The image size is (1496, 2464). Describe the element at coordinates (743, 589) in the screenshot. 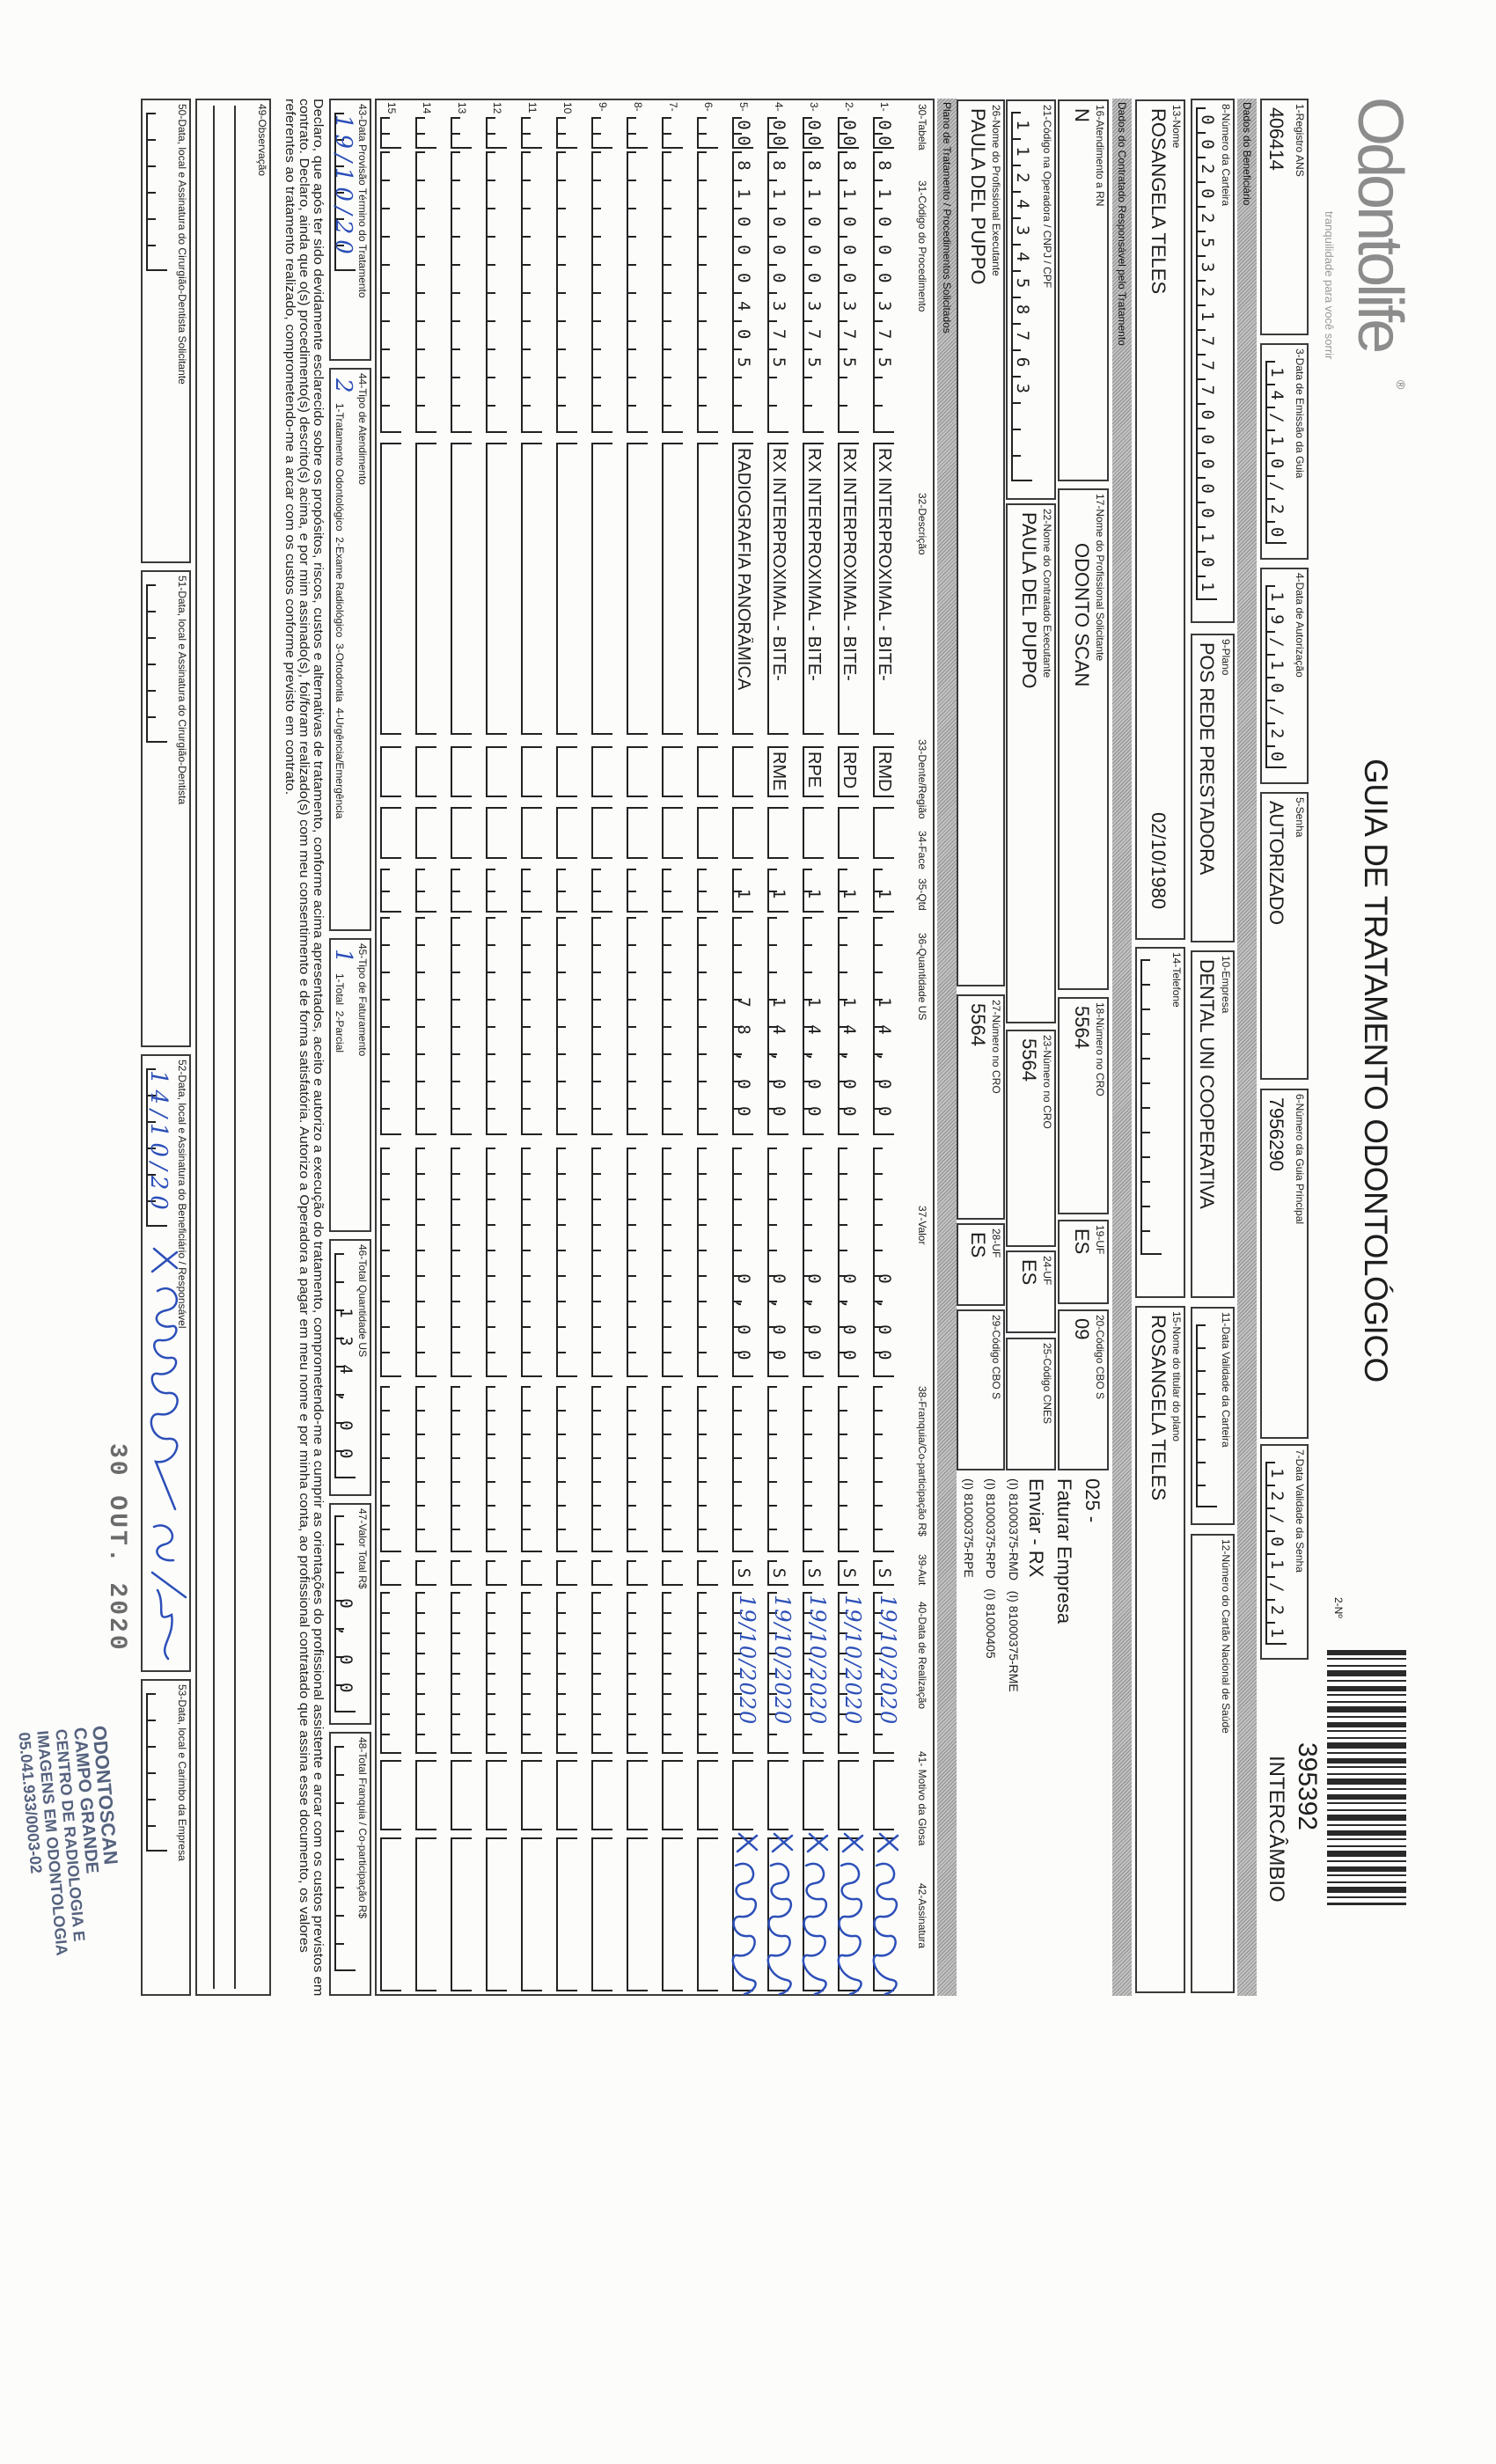

I see `descricao-field: RADIOGRAFIA PANORÂMICA` at that location.